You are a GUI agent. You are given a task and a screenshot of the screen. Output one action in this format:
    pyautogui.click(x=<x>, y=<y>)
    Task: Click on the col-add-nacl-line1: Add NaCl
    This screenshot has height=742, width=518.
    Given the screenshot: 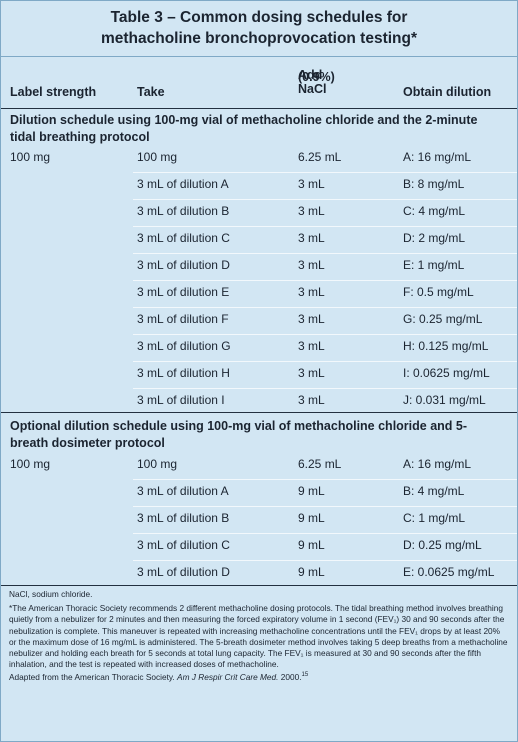 What is the action you would take?
    pyautogui.click(x=312, y=82)
    